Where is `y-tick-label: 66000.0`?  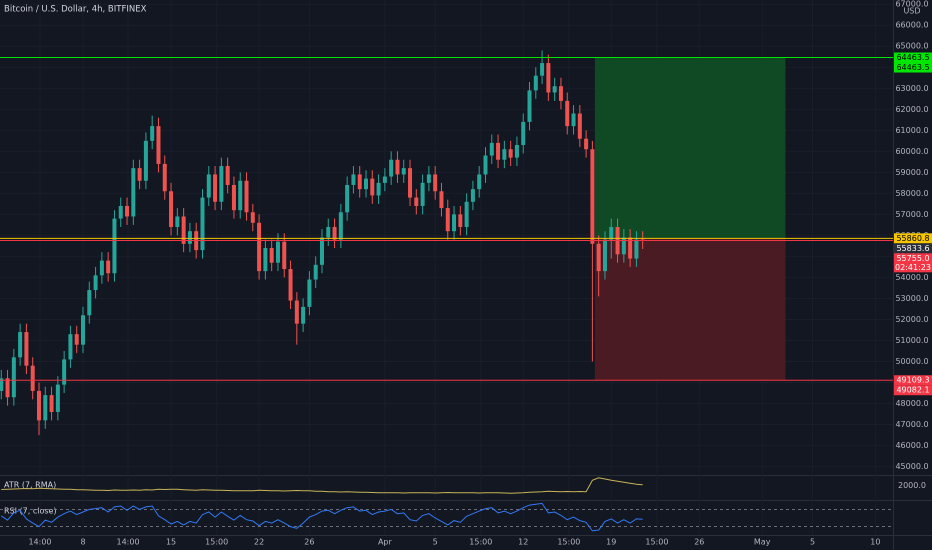 y-tick-label: 66000.0 is located at coordinates (911, 25).